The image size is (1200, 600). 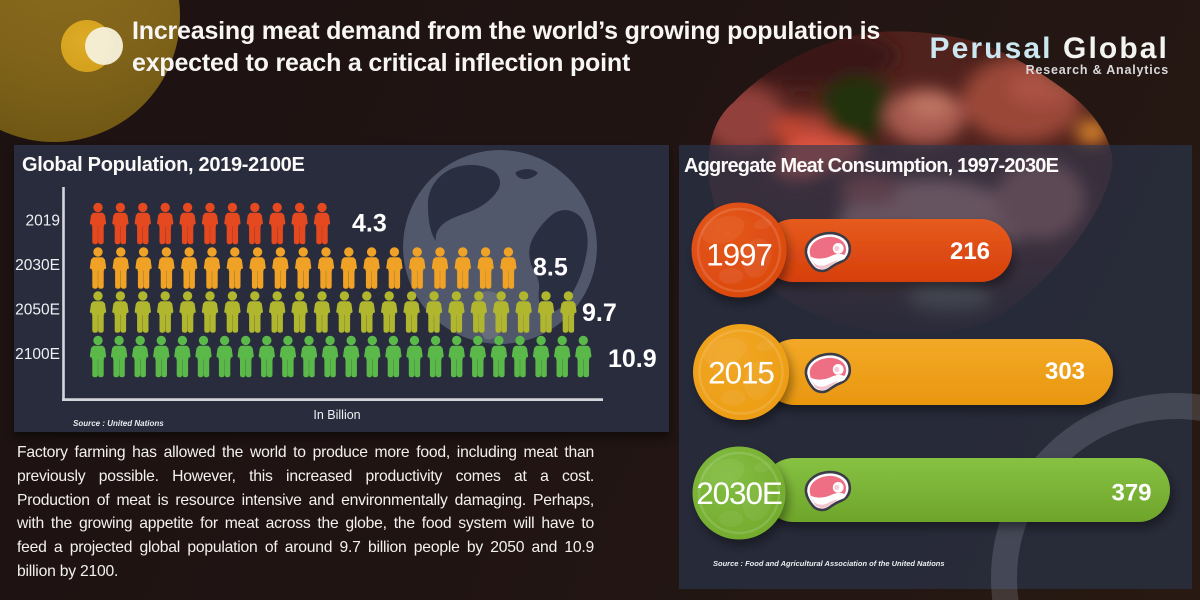 What do you see at coordinates (1065, 371) in the screenshot?
I see `svg-text: 303` at bounding box center [1065, 371].